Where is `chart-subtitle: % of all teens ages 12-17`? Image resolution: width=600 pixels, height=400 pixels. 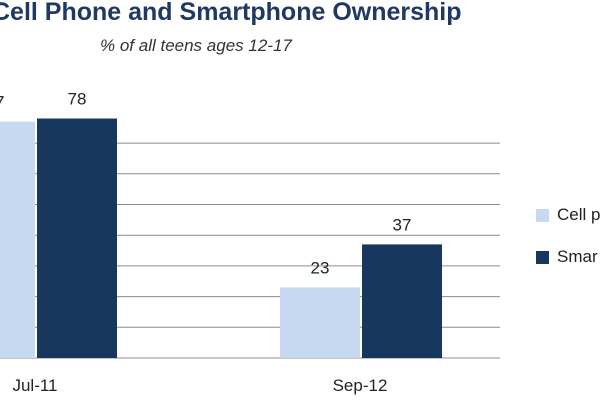
chart-subtitle: % of all teens ages 12-17 is located at coordinates (196, 45).